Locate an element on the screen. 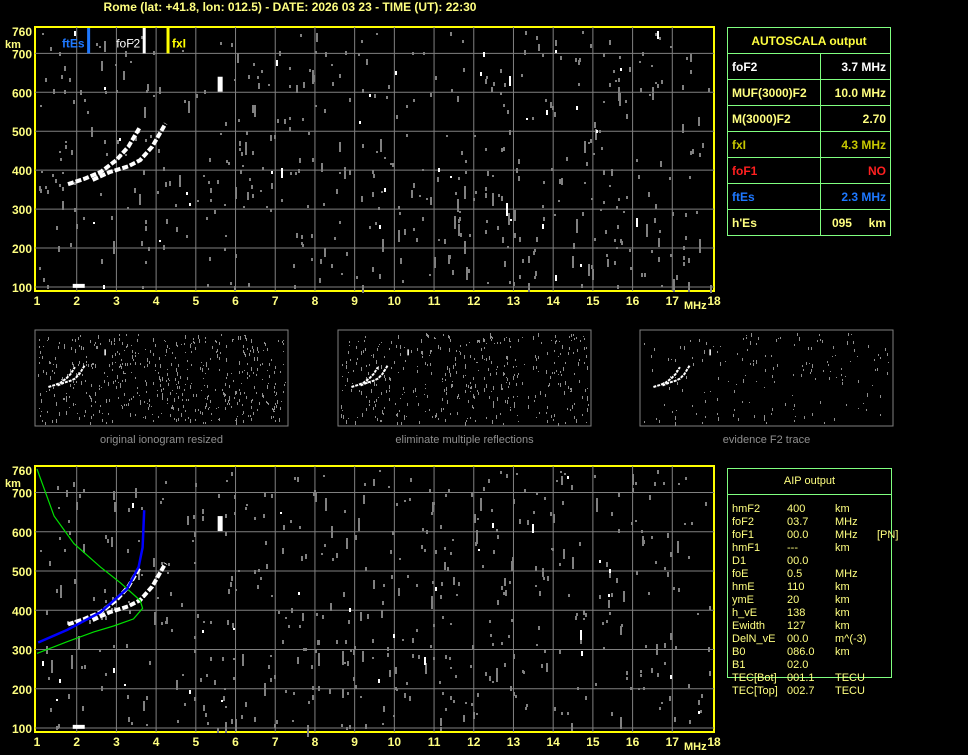 This screenshot has height=755, width=968. fitted-trace is located at coordinates (91, 577).